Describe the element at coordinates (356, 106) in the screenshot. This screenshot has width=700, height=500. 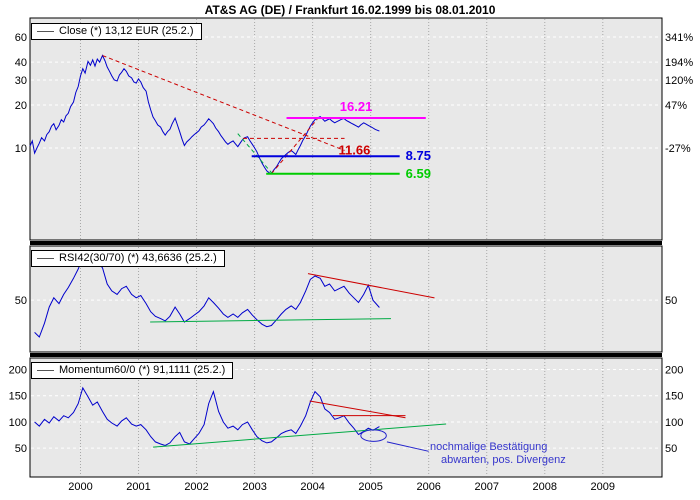
I see `level-label: 16.21` at that location.